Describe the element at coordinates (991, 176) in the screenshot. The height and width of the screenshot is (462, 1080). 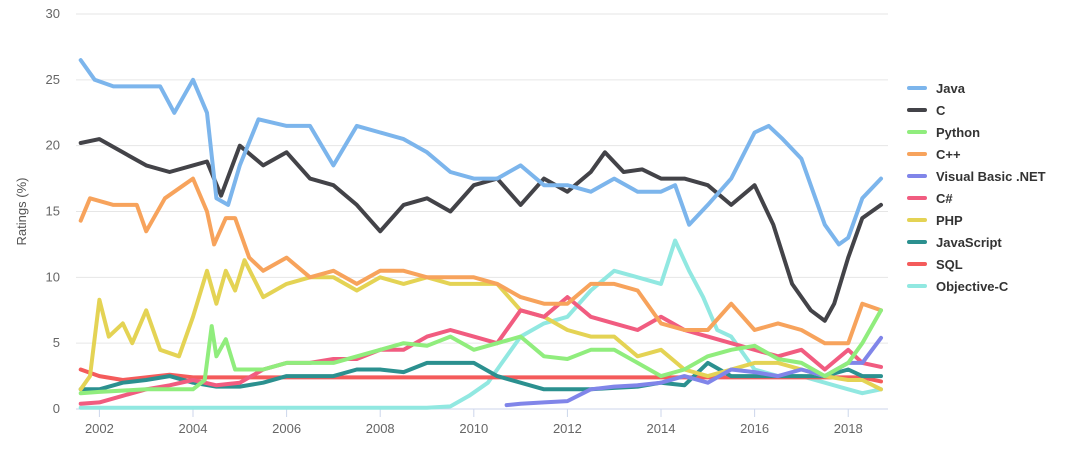
I see `legend-label: Visual Basic .NET` at that location.